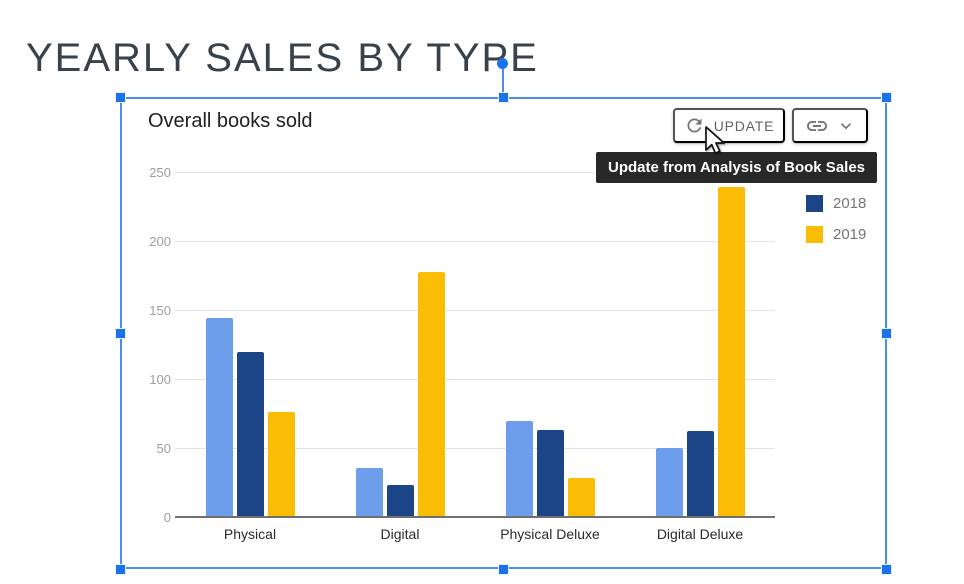 Image resolution: width=964 pixels, height=584 pixels. What do you see at coordinates (830, 125) in the screenshot?
I see `link-options-button` at bounding box center [830, 125].